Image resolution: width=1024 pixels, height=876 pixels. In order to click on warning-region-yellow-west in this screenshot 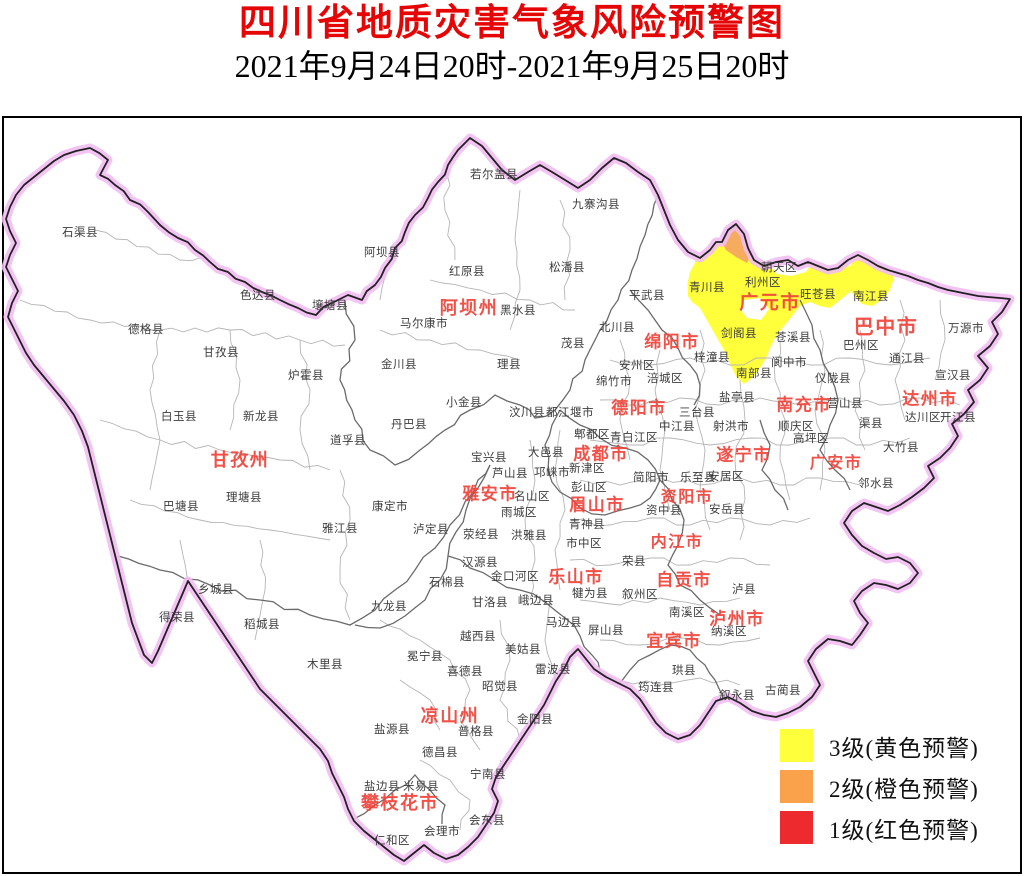, I will do `click(771, 301)`.